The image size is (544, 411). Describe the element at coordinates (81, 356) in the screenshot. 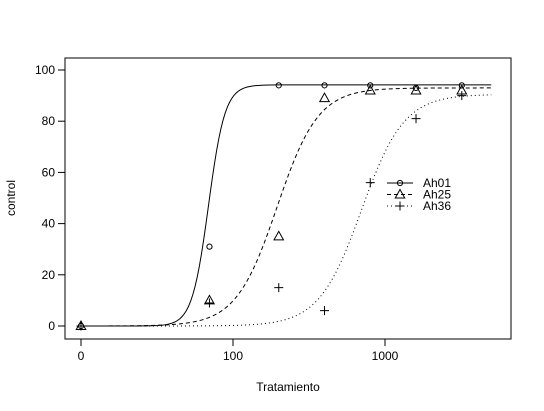

I see `x-tick-label: 0` at that location.